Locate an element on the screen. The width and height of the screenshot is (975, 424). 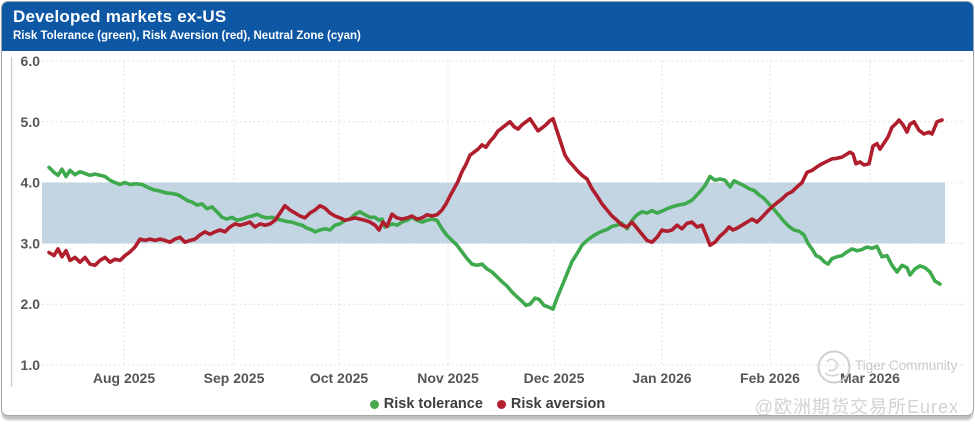
x-tick-label: Dec 2025 is located at coordinates (554, 378).